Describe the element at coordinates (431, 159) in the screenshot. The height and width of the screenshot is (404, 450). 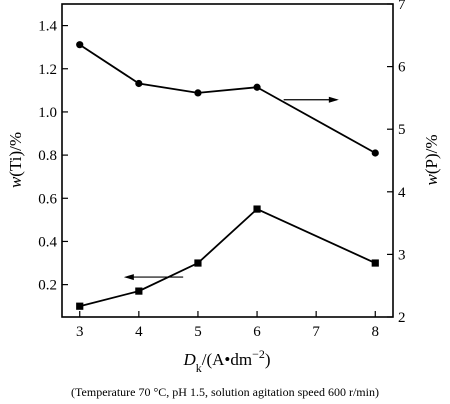
I see `right-axis-label: w(P)/%` at that location.